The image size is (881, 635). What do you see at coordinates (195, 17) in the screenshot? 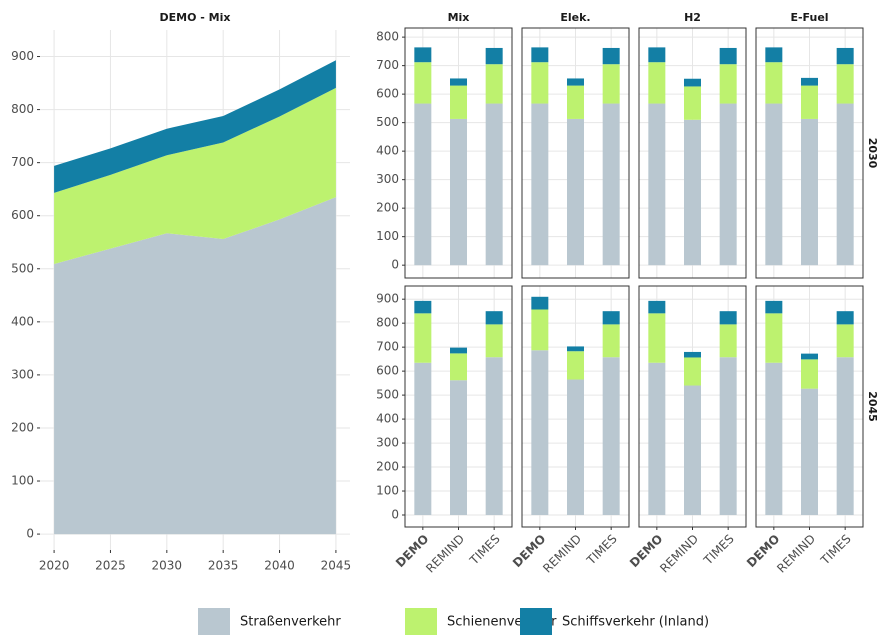
I see `chart-title: DEMO - Mix` at bounding box center [195, 17].